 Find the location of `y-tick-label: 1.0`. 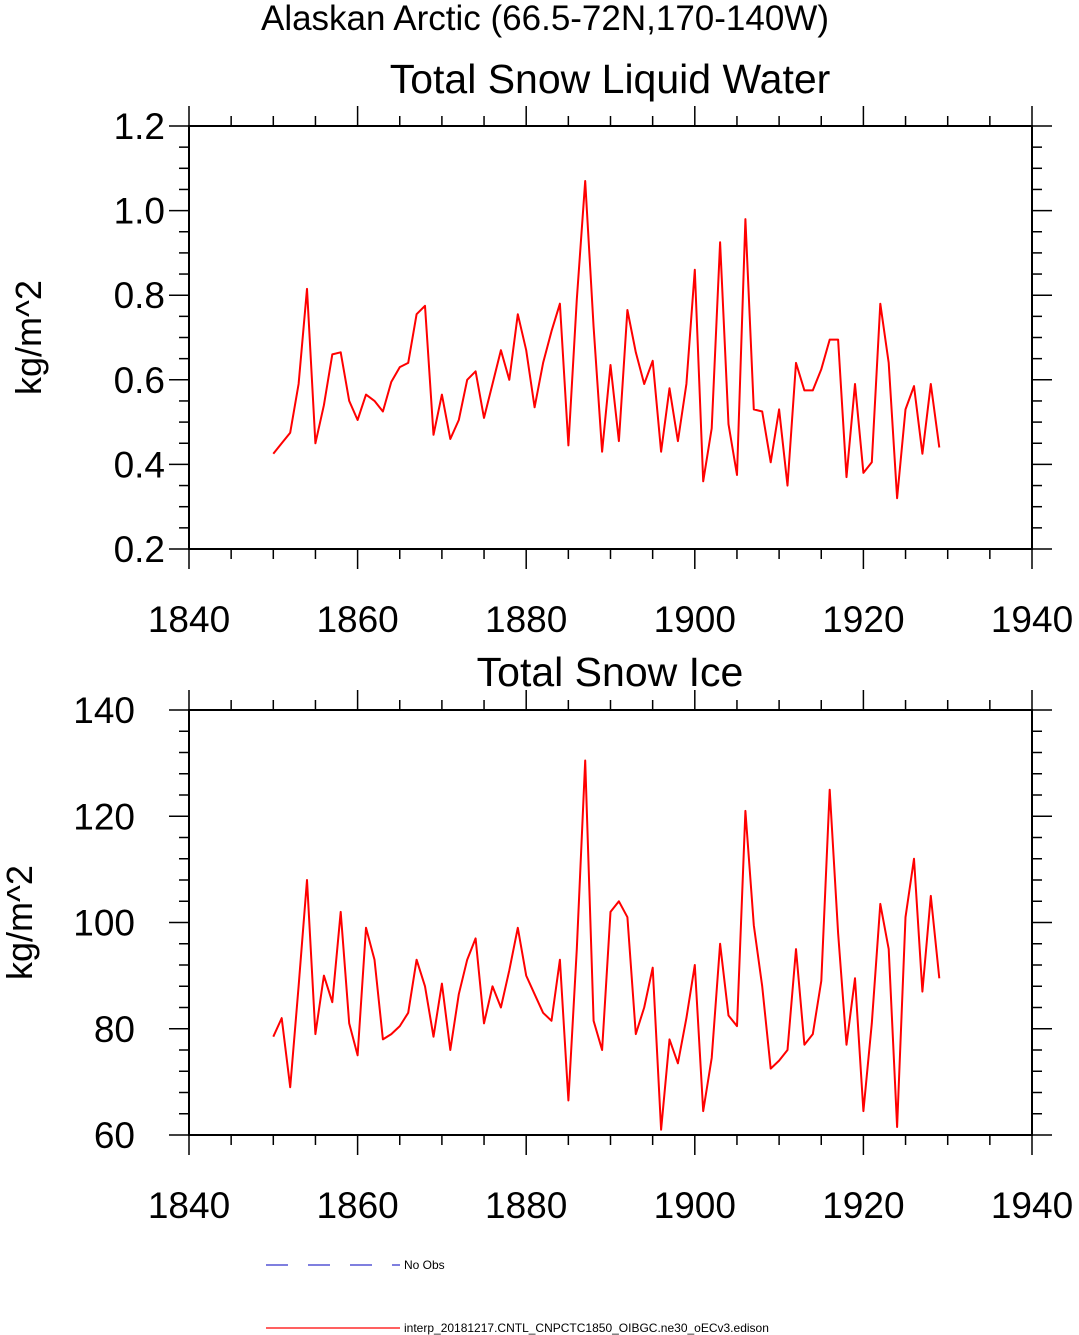

y-tick-label: 1.0 is located at coordinates (139, 211).